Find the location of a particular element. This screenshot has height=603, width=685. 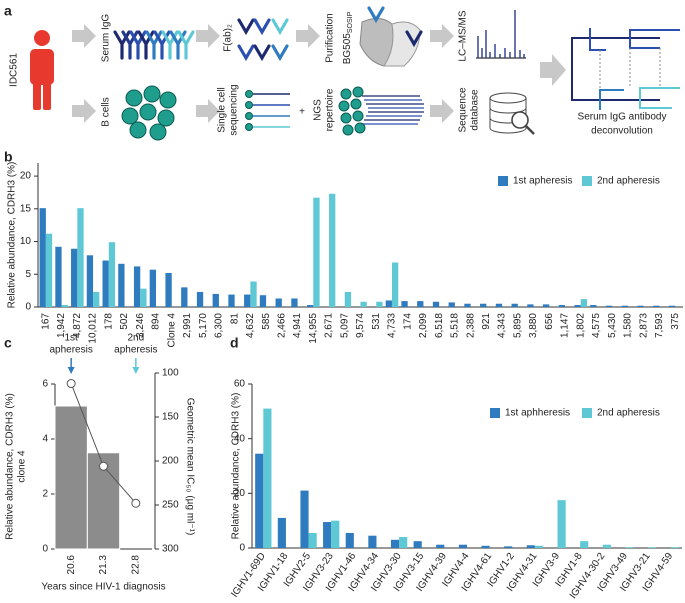

x-tick-label: 2,388 is located at coordinates (470, 325).